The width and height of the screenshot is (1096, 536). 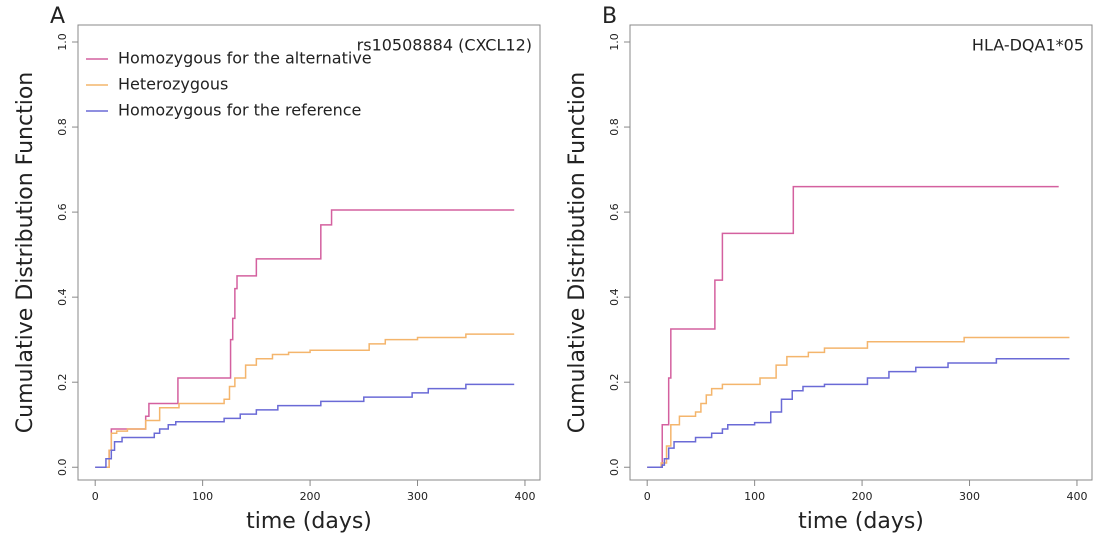 What do you see at coordinates (173, 84) in the screenshot?
I see `legend-label: Heterozygous` at bounding box center [173, 84].